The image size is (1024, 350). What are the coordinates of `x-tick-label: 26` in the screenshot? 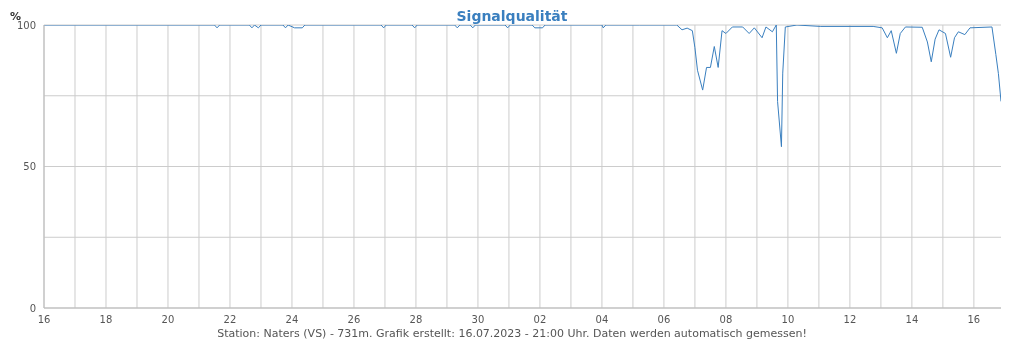 It's located at (354, 320).